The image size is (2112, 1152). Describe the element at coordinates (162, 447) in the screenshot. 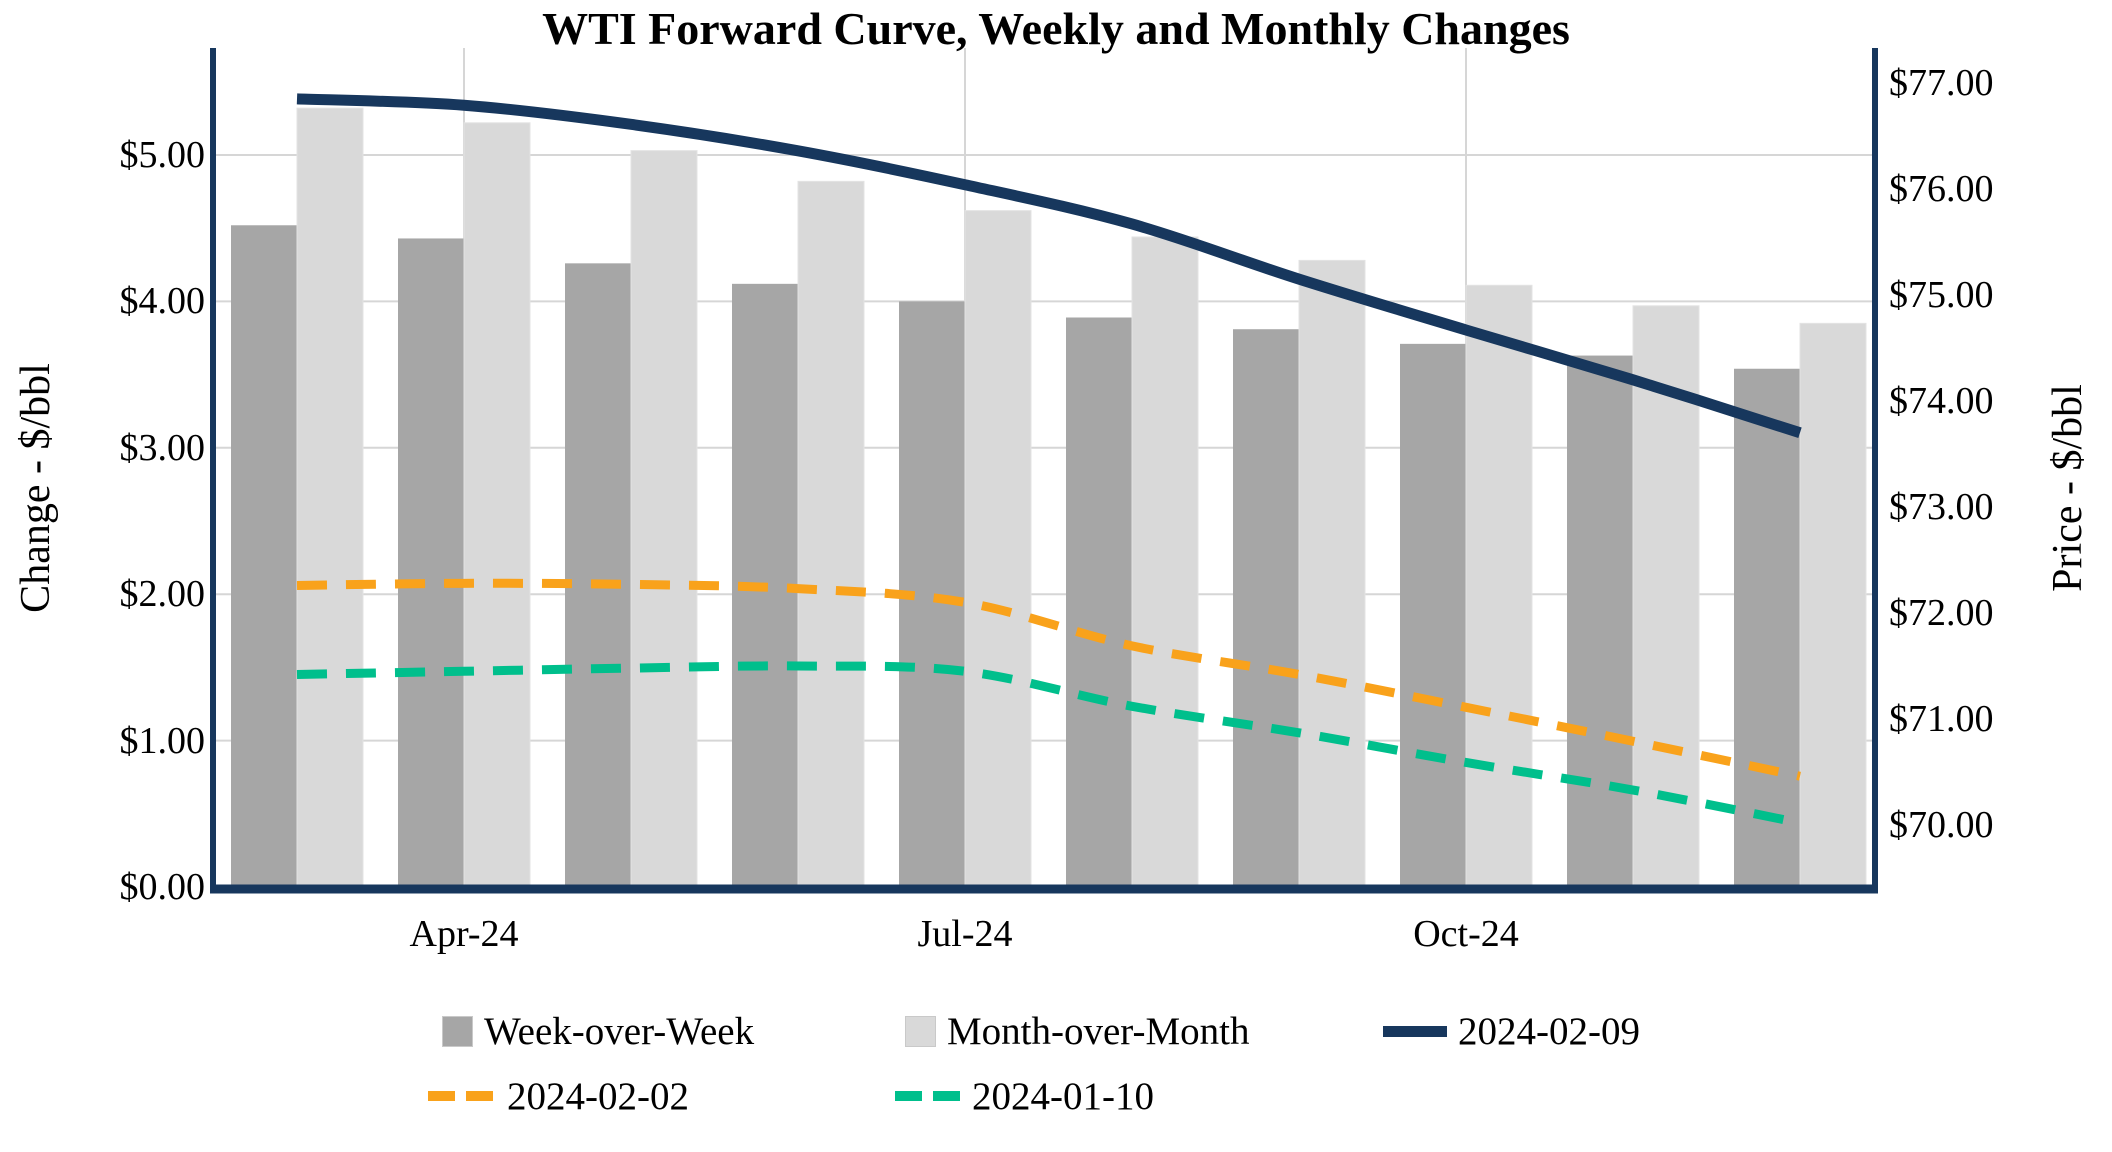

I see `left-axis-tick-label: $3.00` at that location.